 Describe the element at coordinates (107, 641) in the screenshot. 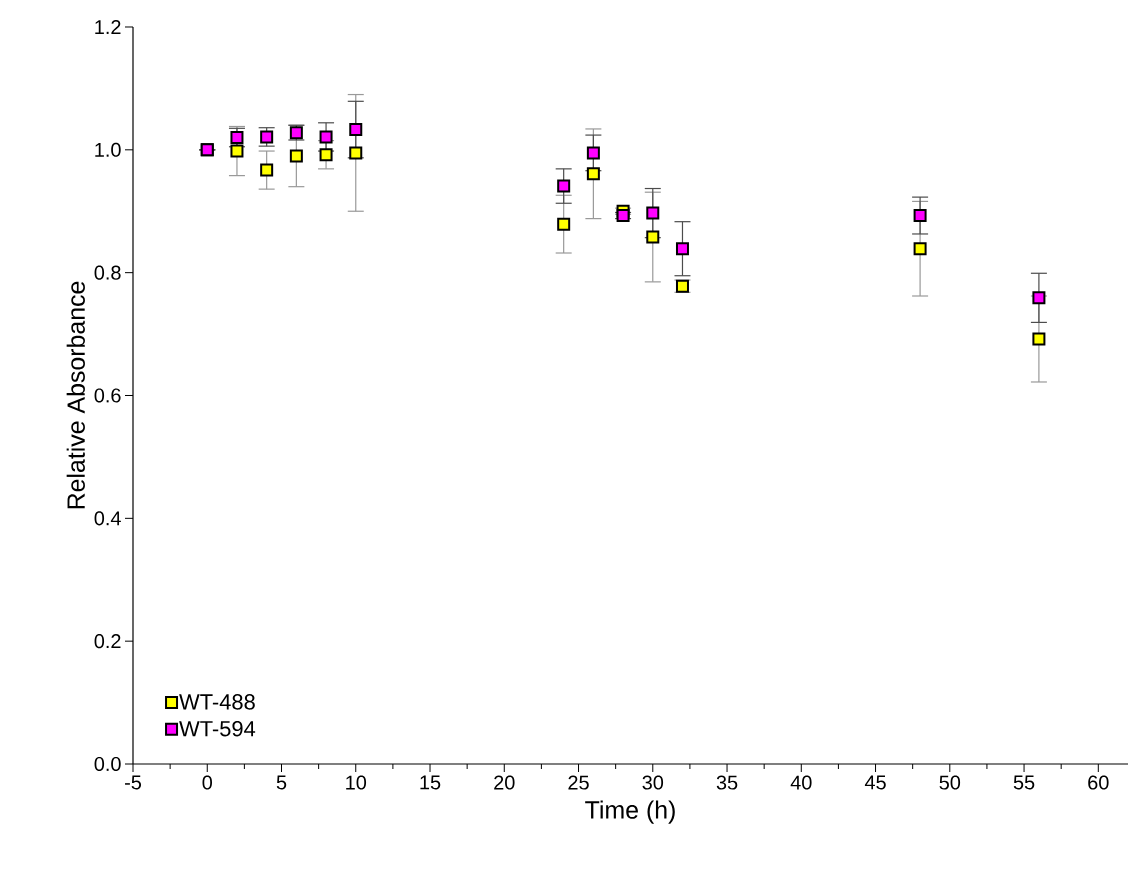

I see `y-tick-label: 0.2` at that location.